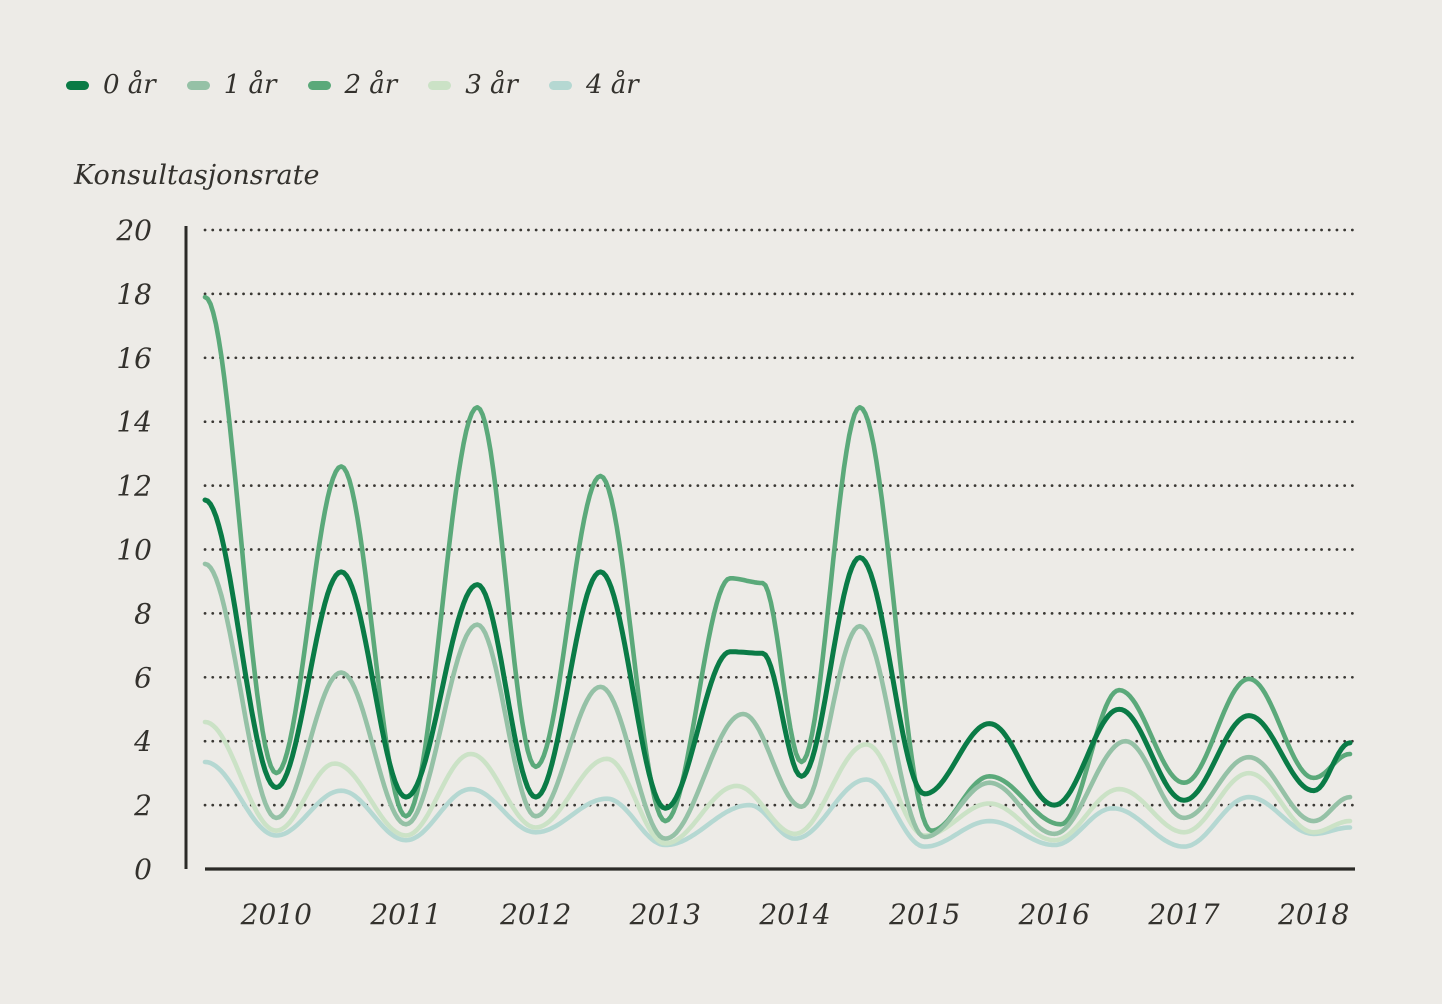 Image resolution: width=1442 pixels, height=1004 pixels. What do you see at coordinates (1054, 914) in the screenshot?
I see `x-tick-label: 2016` at bounding box center [1054, 914].